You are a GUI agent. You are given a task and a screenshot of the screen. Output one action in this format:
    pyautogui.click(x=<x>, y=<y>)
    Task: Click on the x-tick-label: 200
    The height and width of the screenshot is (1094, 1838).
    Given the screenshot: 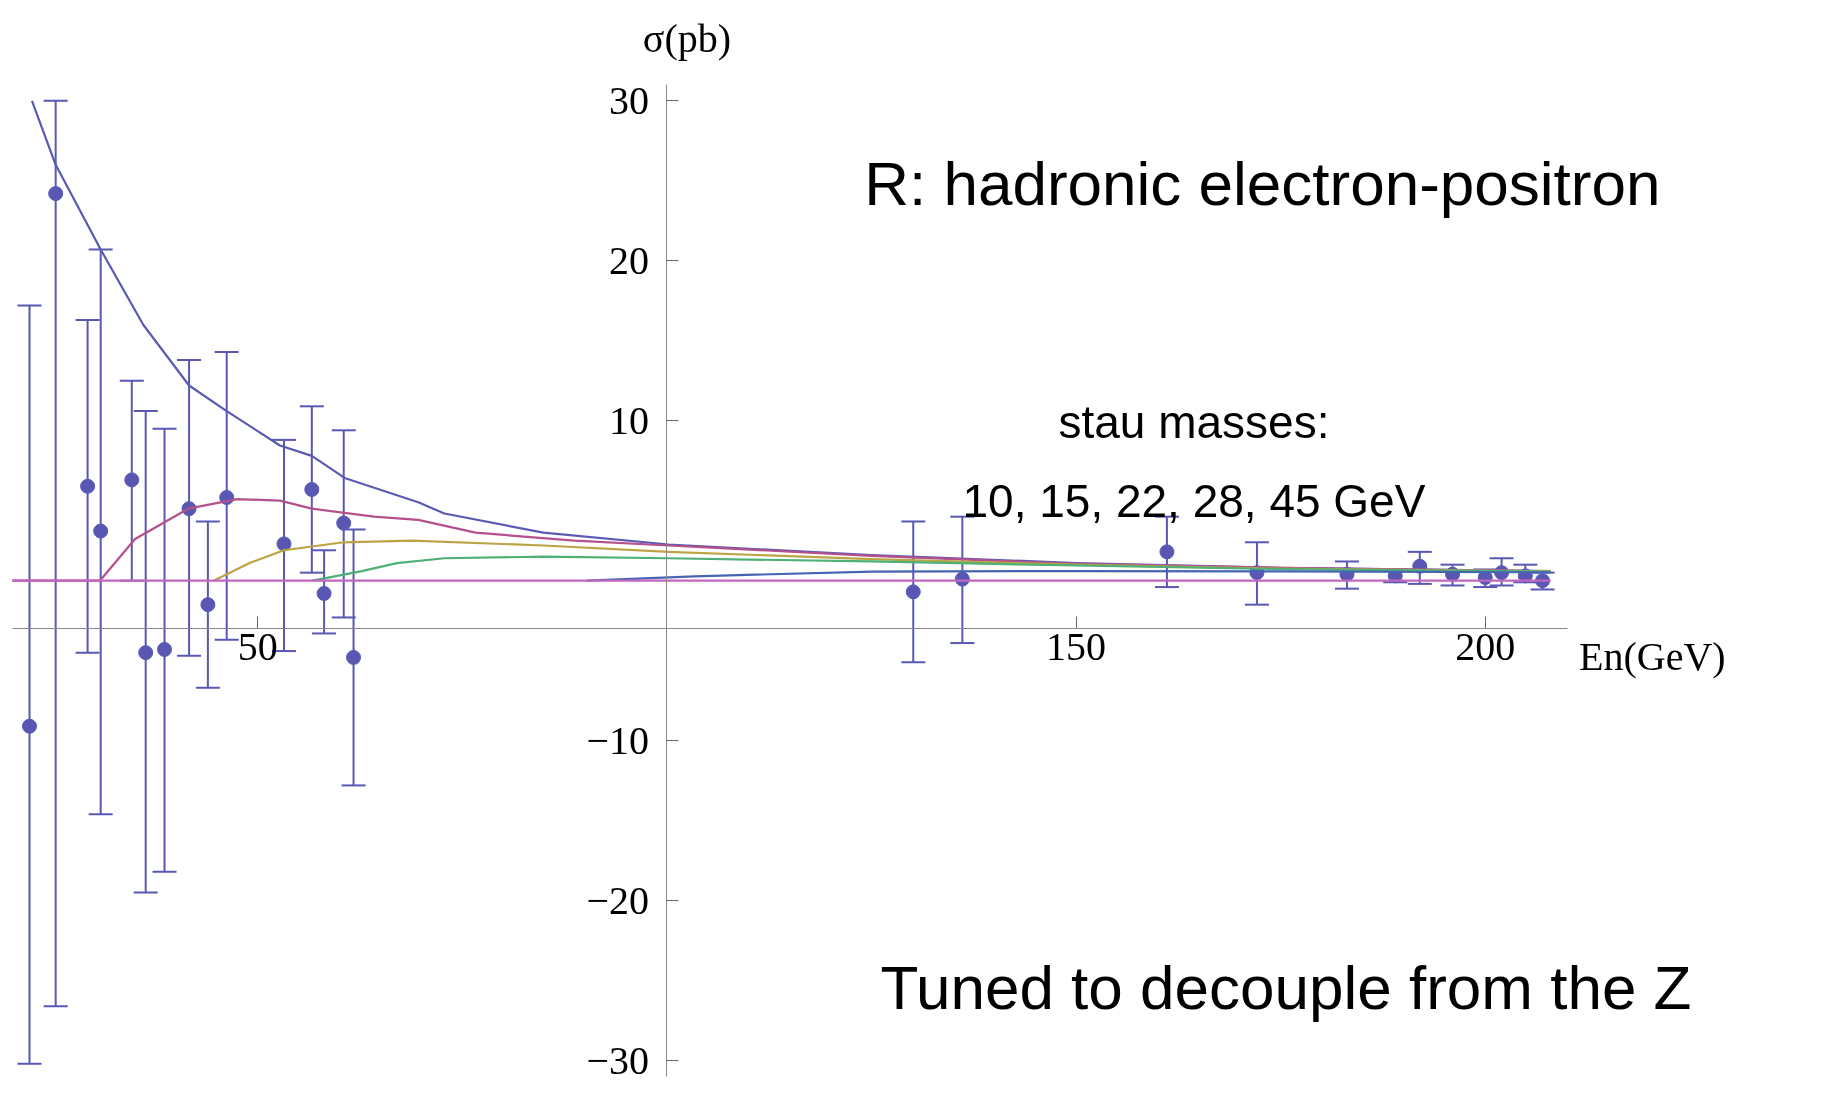 What is the action you would take?
    pyautogui.click(x=1485, y=646)
    